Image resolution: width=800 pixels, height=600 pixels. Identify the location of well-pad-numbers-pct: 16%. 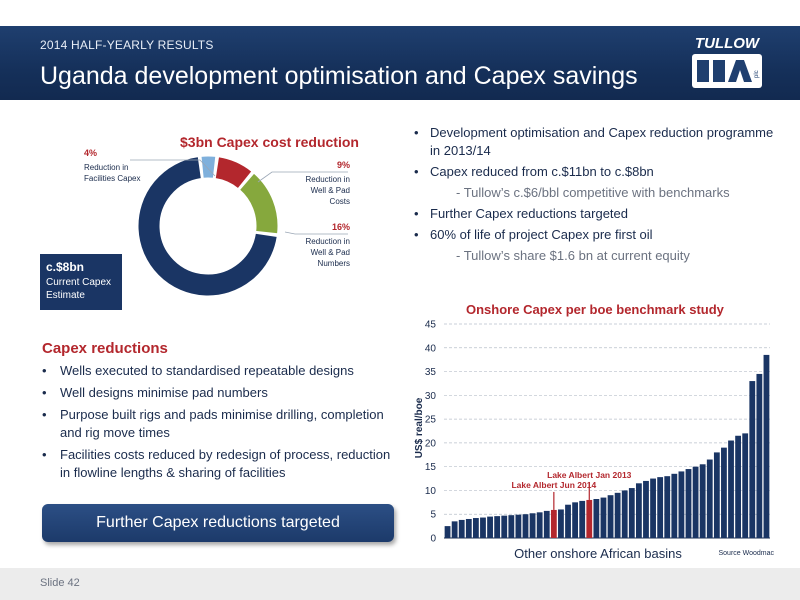
(340, 227).